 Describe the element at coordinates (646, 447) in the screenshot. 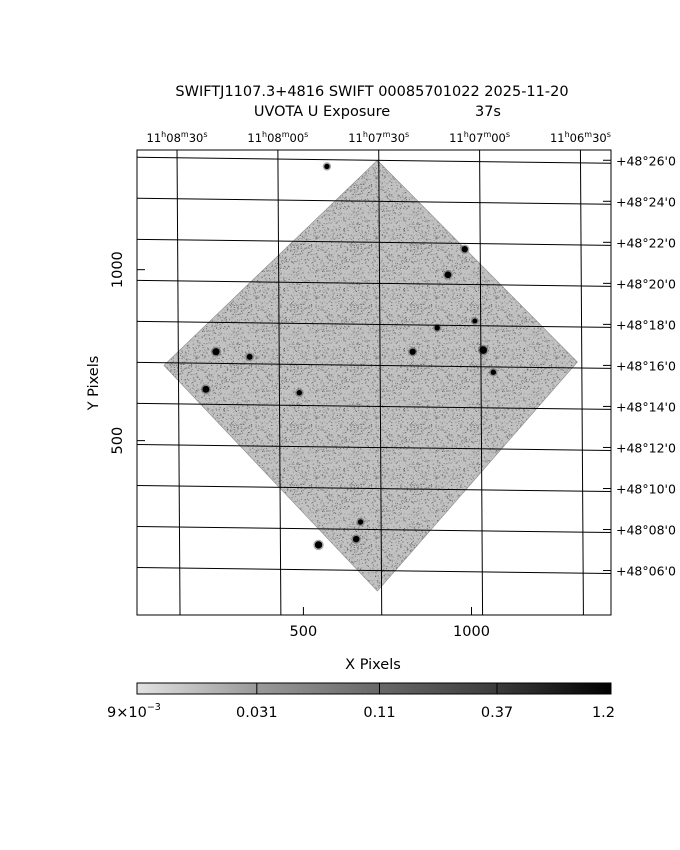

I see `dec-tick-label: +48°12'0` at that location.